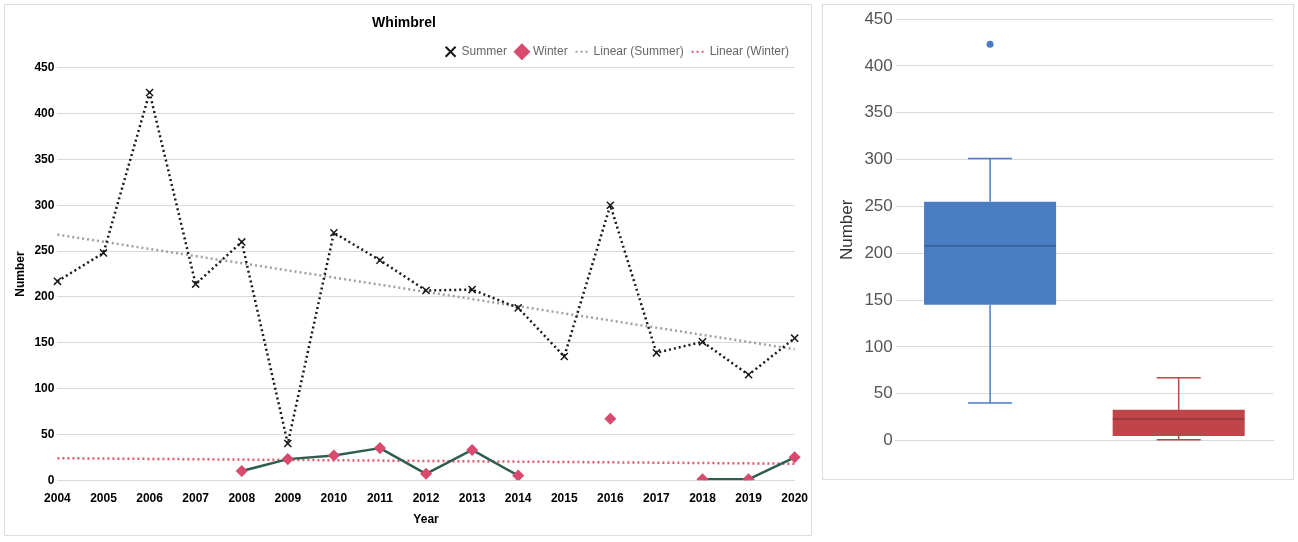  What do you see at coordinates (657, 497) in the screenshot?
I see `x-tick-label: 2017` at bounding box center [657, 497].